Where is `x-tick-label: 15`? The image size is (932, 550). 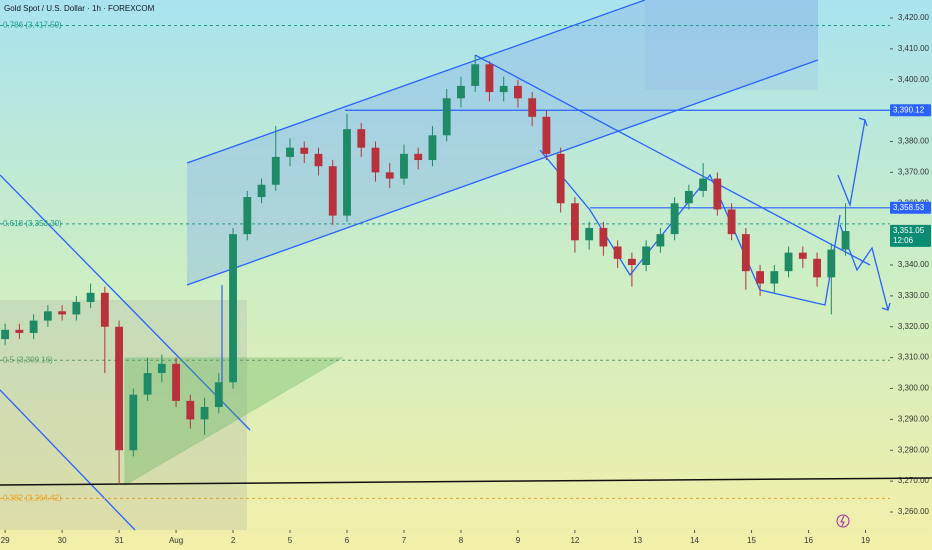 x-tick-label: 15 is located at coordinates (751, 540).